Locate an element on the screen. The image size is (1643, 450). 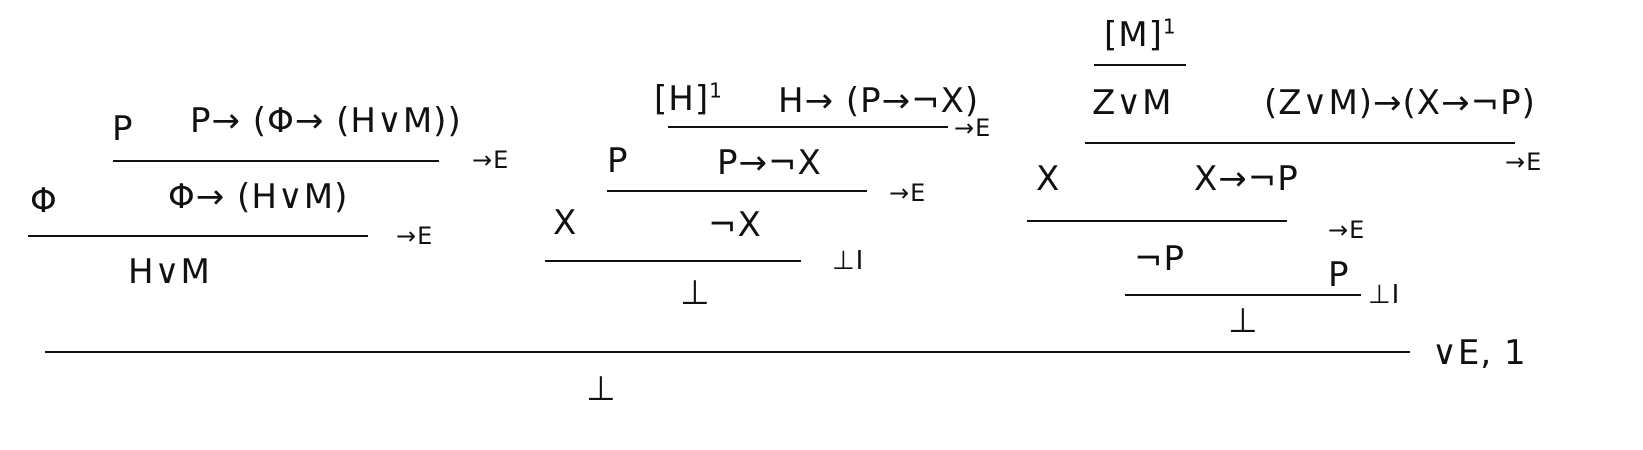
derived-h-or-m: H∨M is located at coordinates (169, 272).